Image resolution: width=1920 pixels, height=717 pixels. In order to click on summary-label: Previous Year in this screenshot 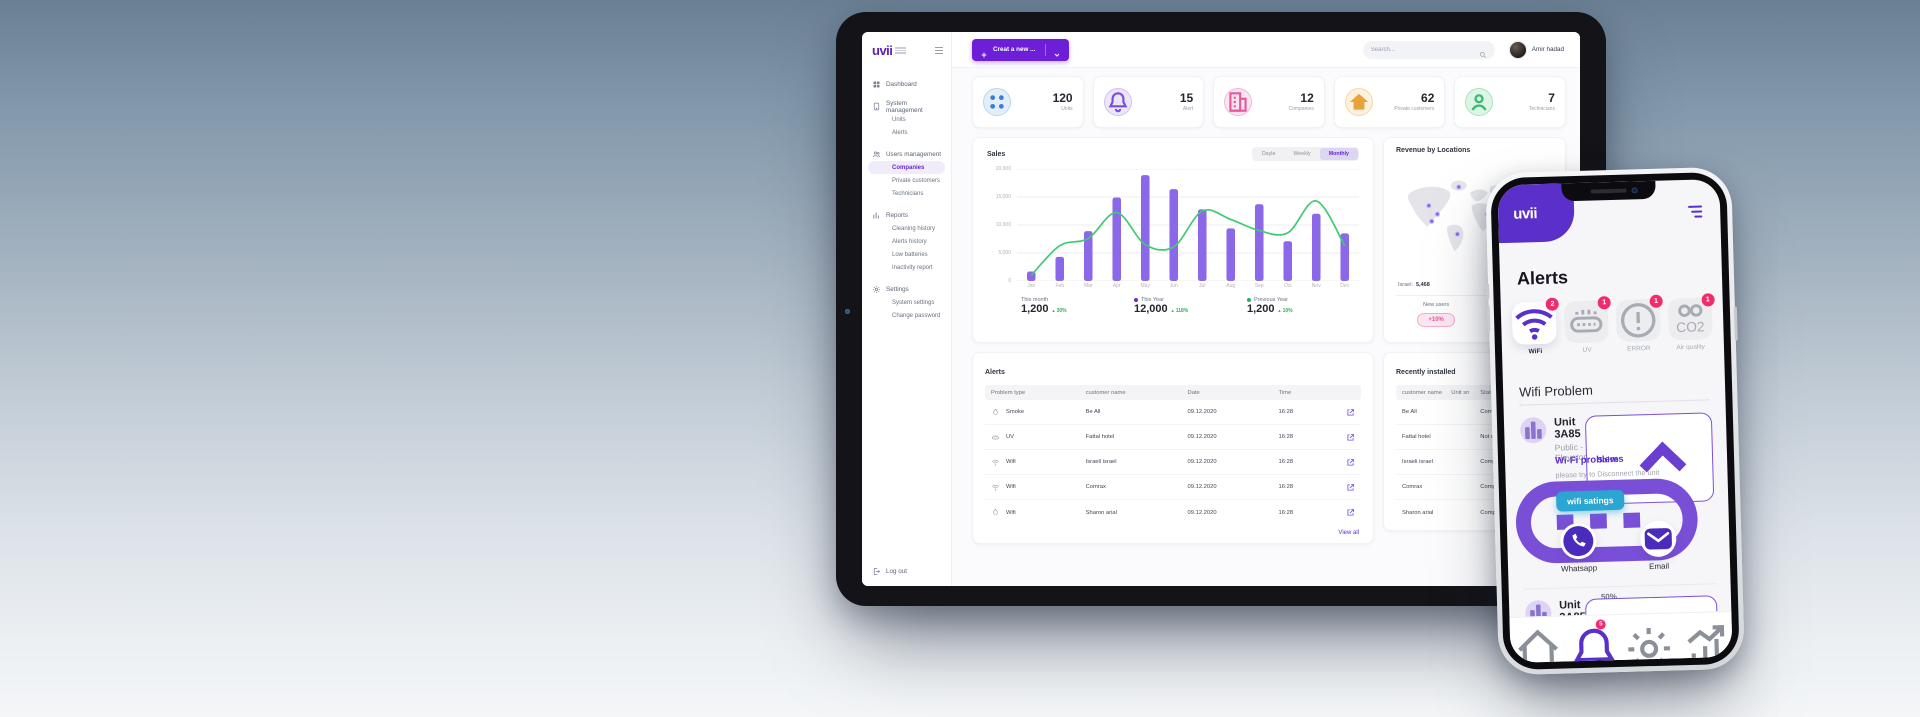, I will do `click(1271, 300)`.